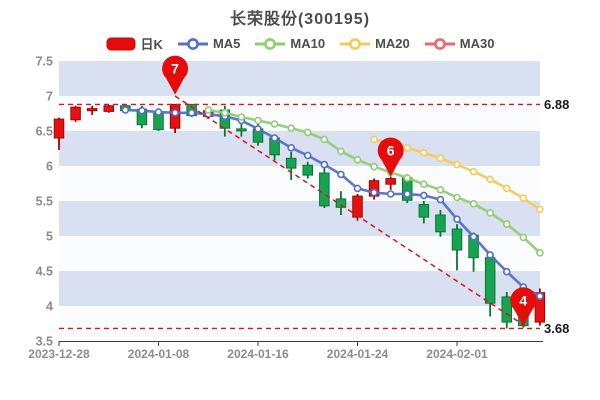 This screenshot has height=400, width=600. Describe the element at coordinates (44, 342) in the screenshot. I see `y-axis-label: 3.5` at that location.